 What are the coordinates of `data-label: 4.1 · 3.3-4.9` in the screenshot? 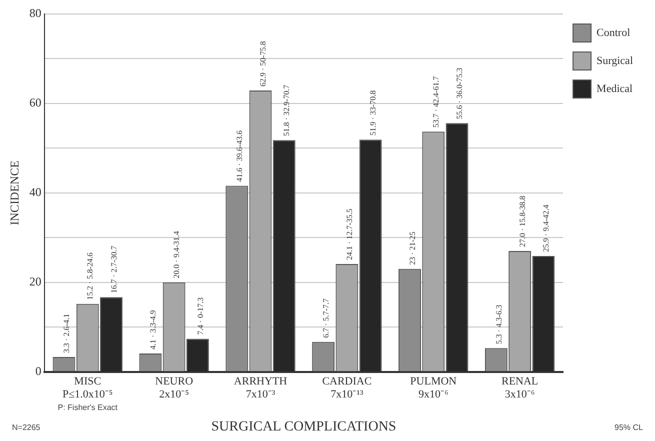 It's located at (153, 330).